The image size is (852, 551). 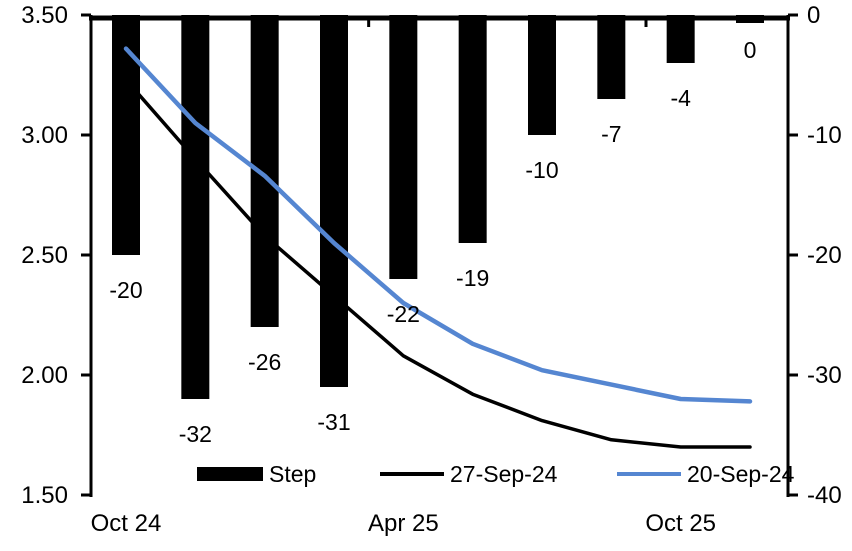 I want to click on bar-data-label: -31, so click(x=333, y=422).